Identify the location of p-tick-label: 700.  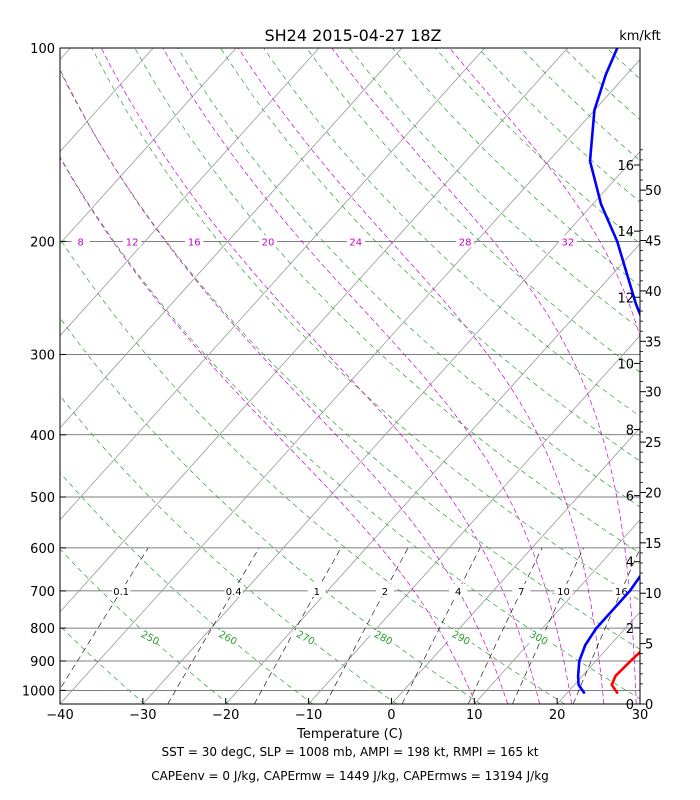
(42, 592).